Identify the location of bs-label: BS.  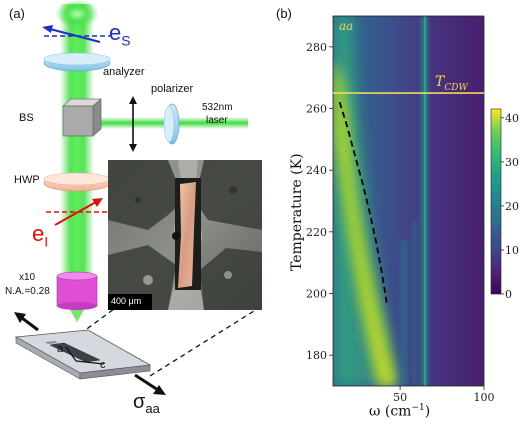
(26, 118).